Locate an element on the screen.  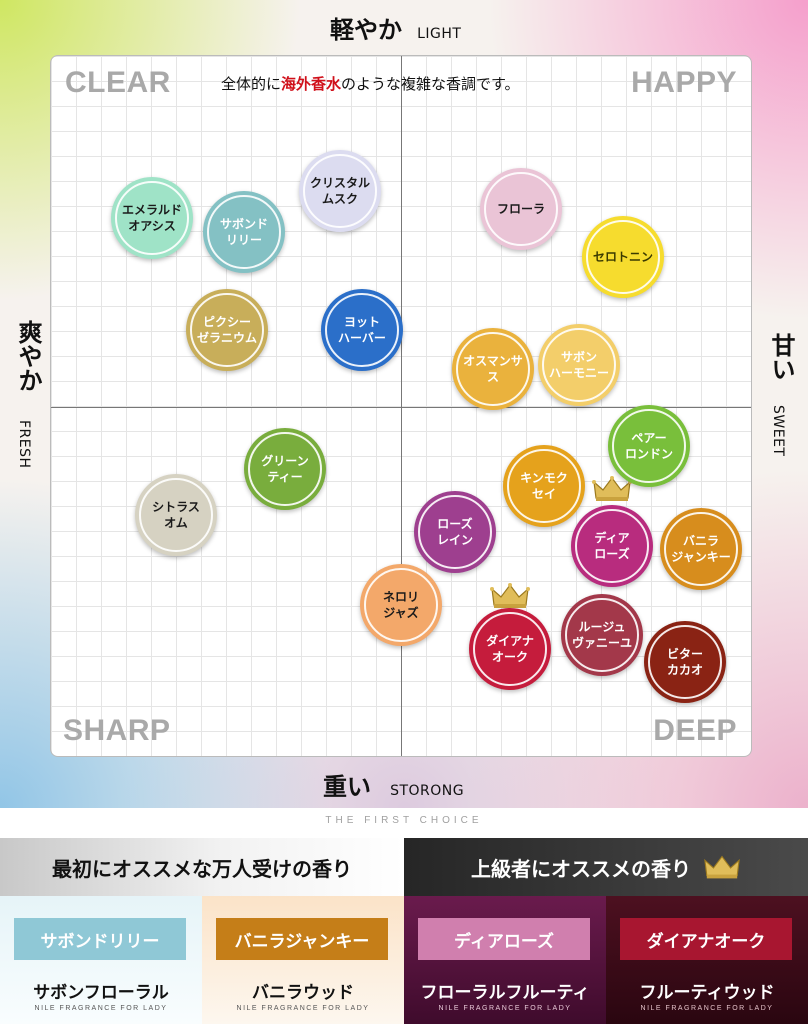
fragrance-label: ルージュ ヴァニーユ is located at coordinates (601, 635).